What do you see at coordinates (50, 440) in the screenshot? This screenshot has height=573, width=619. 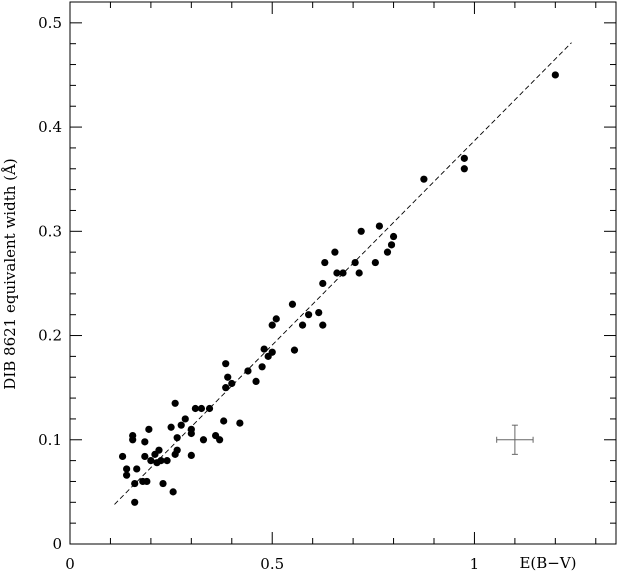 I see `y-tick-label: 0.1` at bounding box center [50, 440].